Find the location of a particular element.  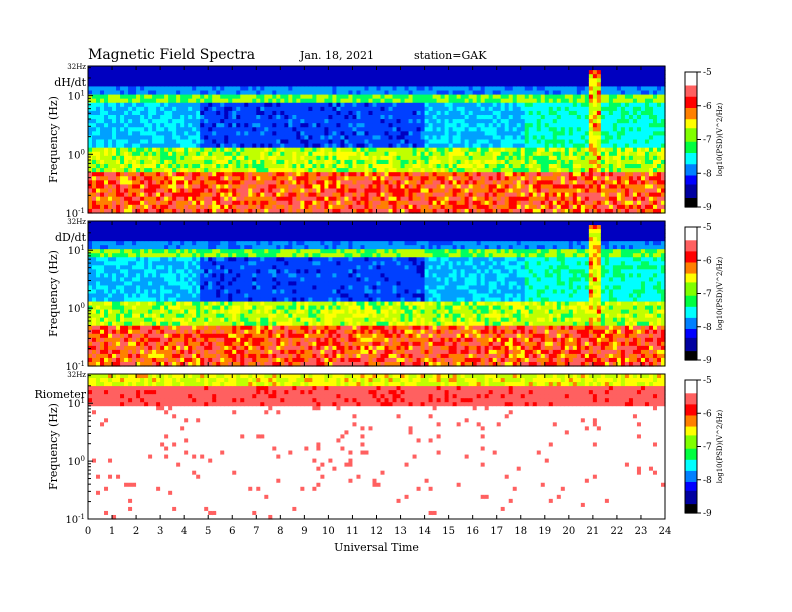

y-axis-label: Frequency (Hz) is located at coordinates (53, 139).